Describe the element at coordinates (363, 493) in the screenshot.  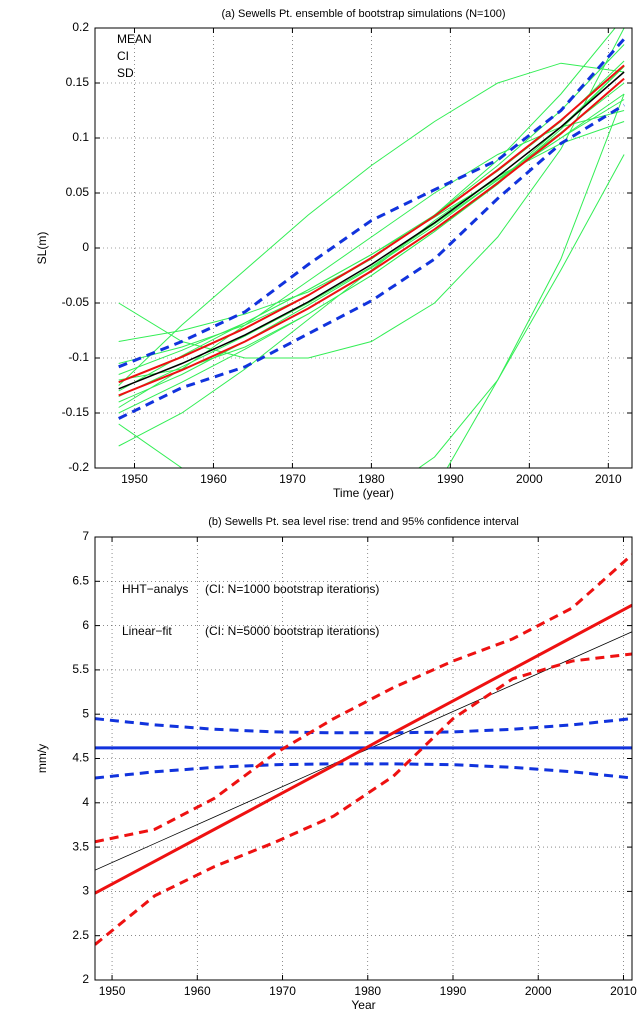
I see `x-axis-label: Time (year)` at that location.